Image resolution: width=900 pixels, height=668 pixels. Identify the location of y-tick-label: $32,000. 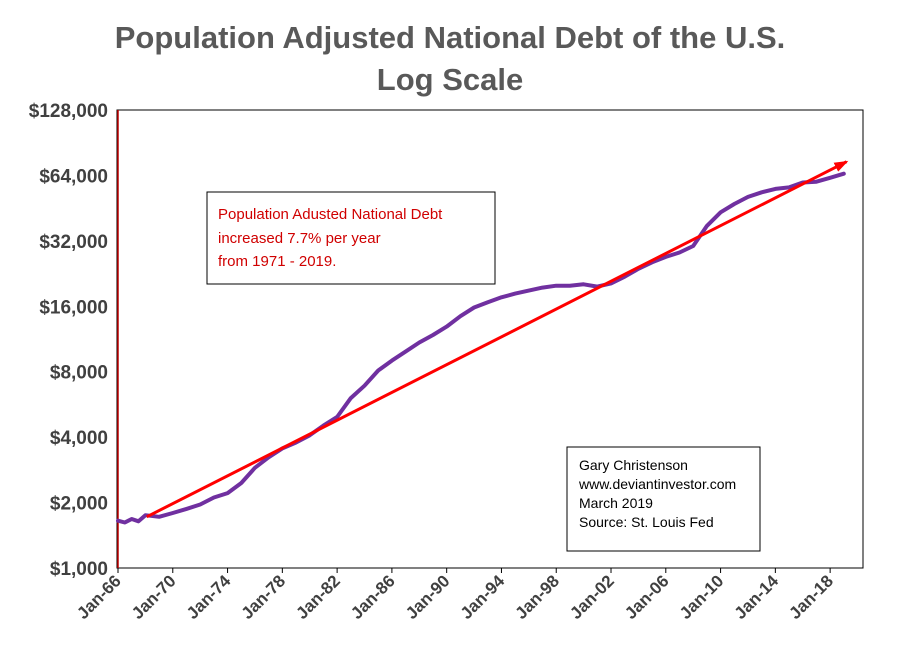
(73, 242).